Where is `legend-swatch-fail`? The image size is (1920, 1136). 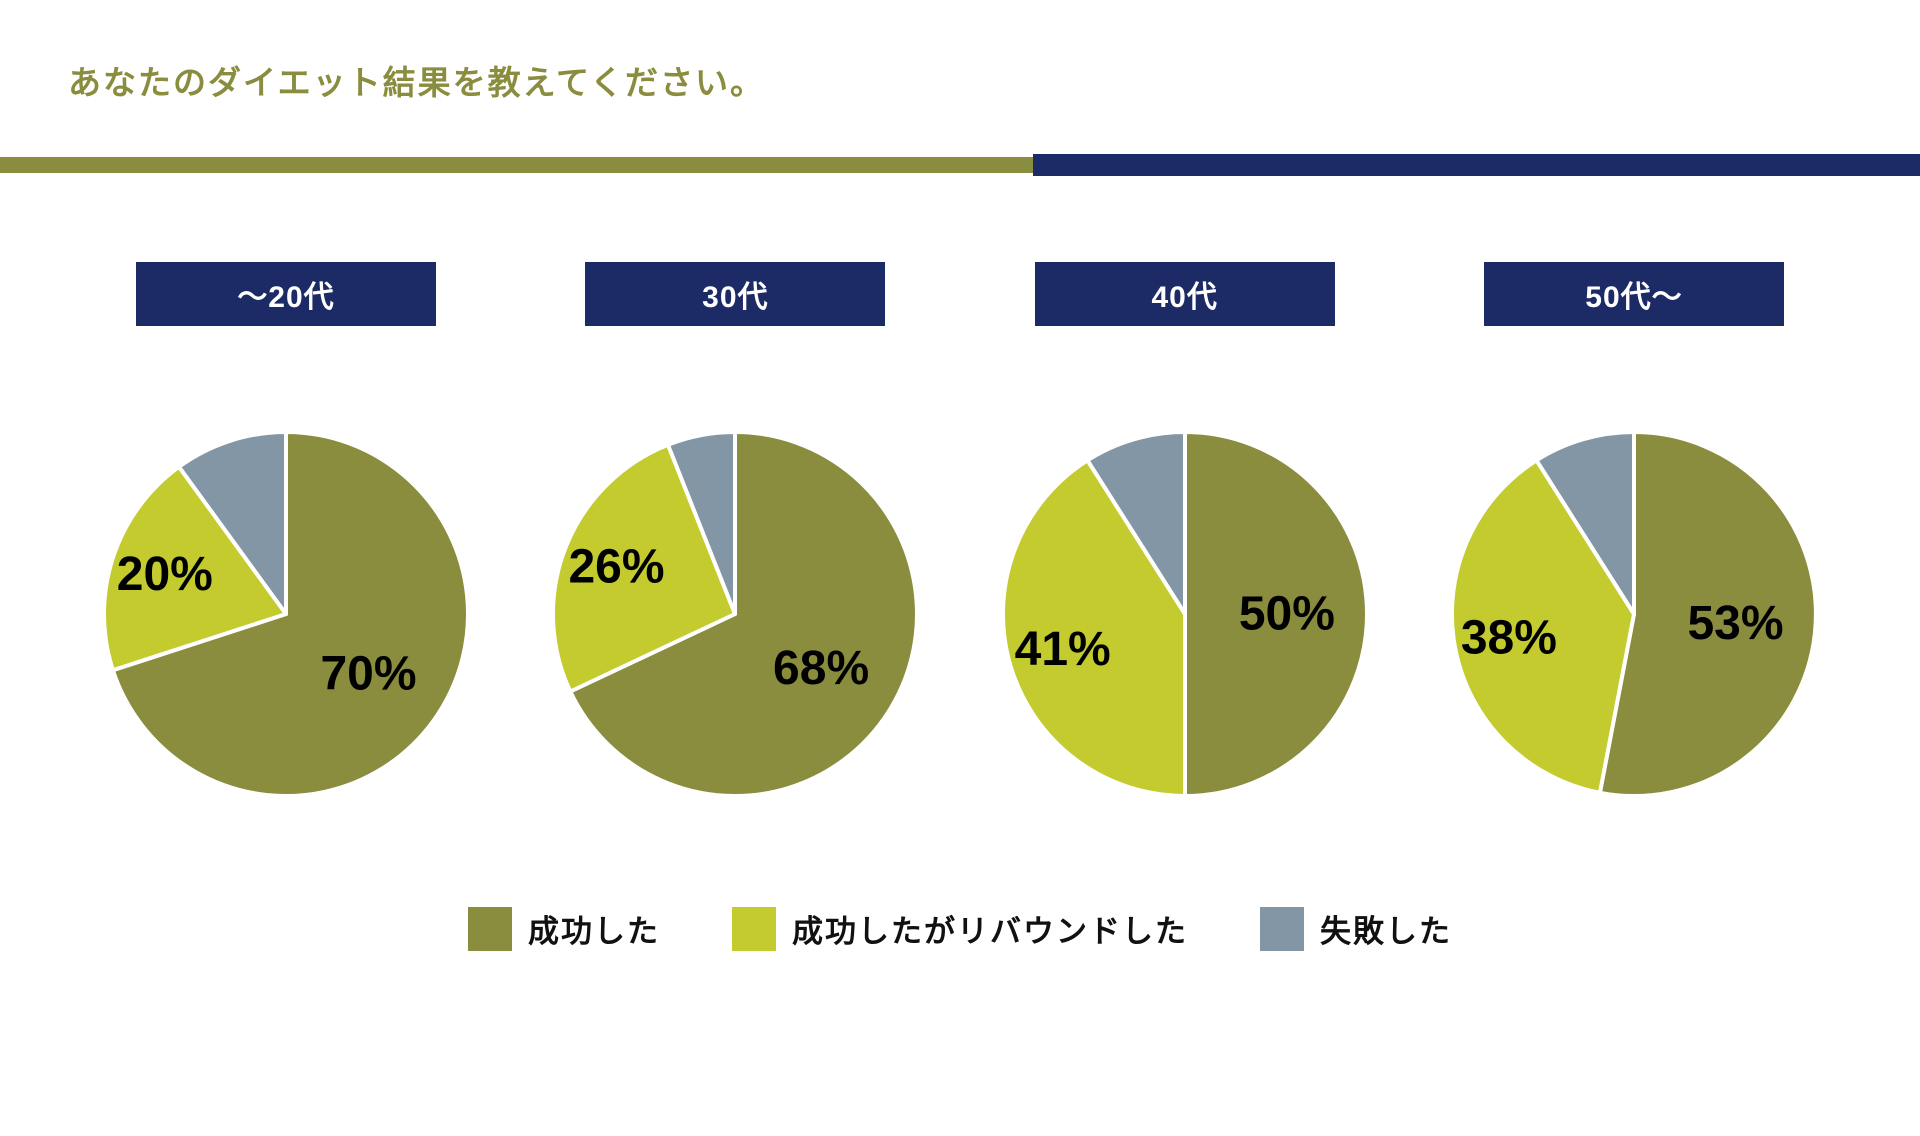
legend-swatch-fail is located at coordinates (1282, 928).